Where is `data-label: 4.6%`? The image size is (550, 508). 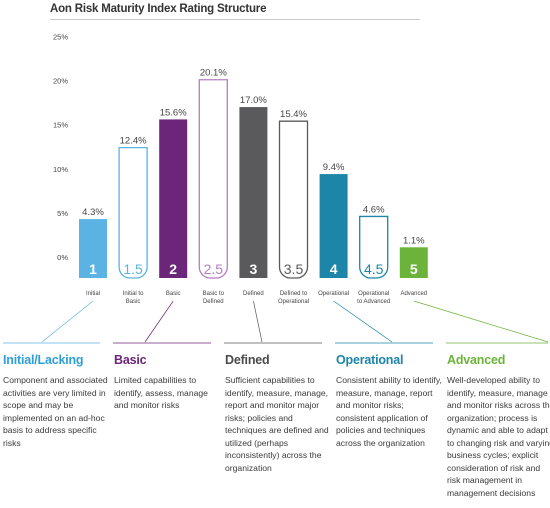 data-label: 4.6% is located at coordinates (374, 209).